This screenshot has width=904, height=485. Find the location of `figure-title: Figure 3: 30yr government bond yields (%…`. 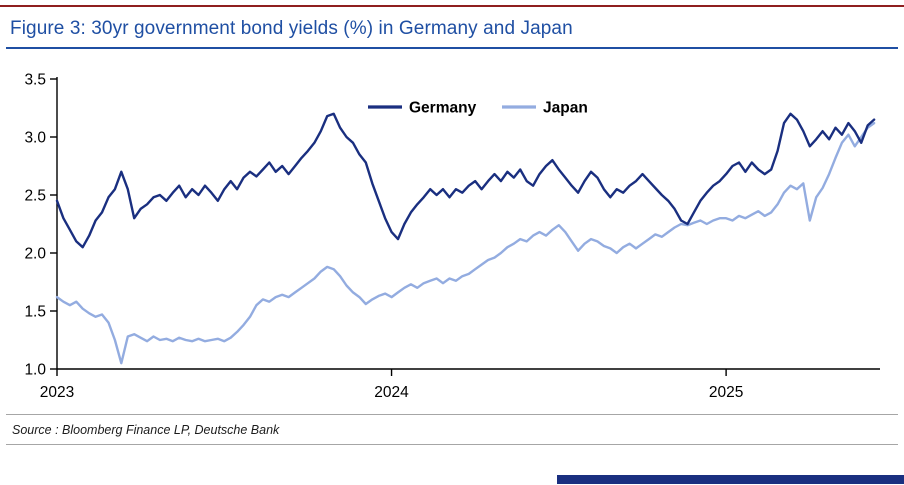

figure-title: Figure 3: 30yr government bond yields (%… is located at coordinates (291, 28).